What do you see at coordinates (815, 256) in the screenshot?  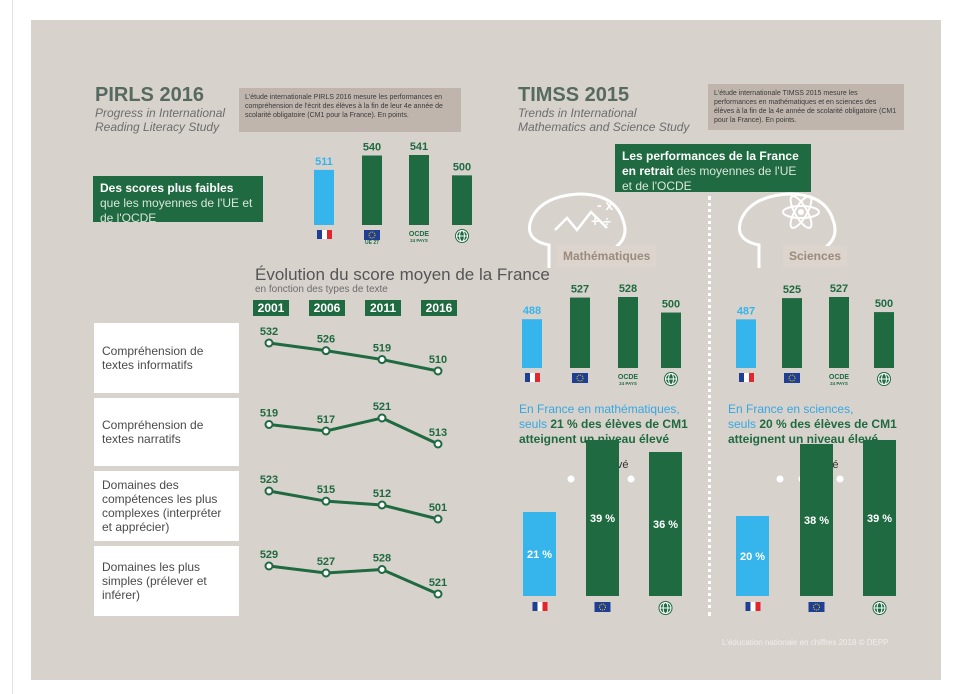 I see `sciences-label: Sciences` at bounding box center [815, 256].